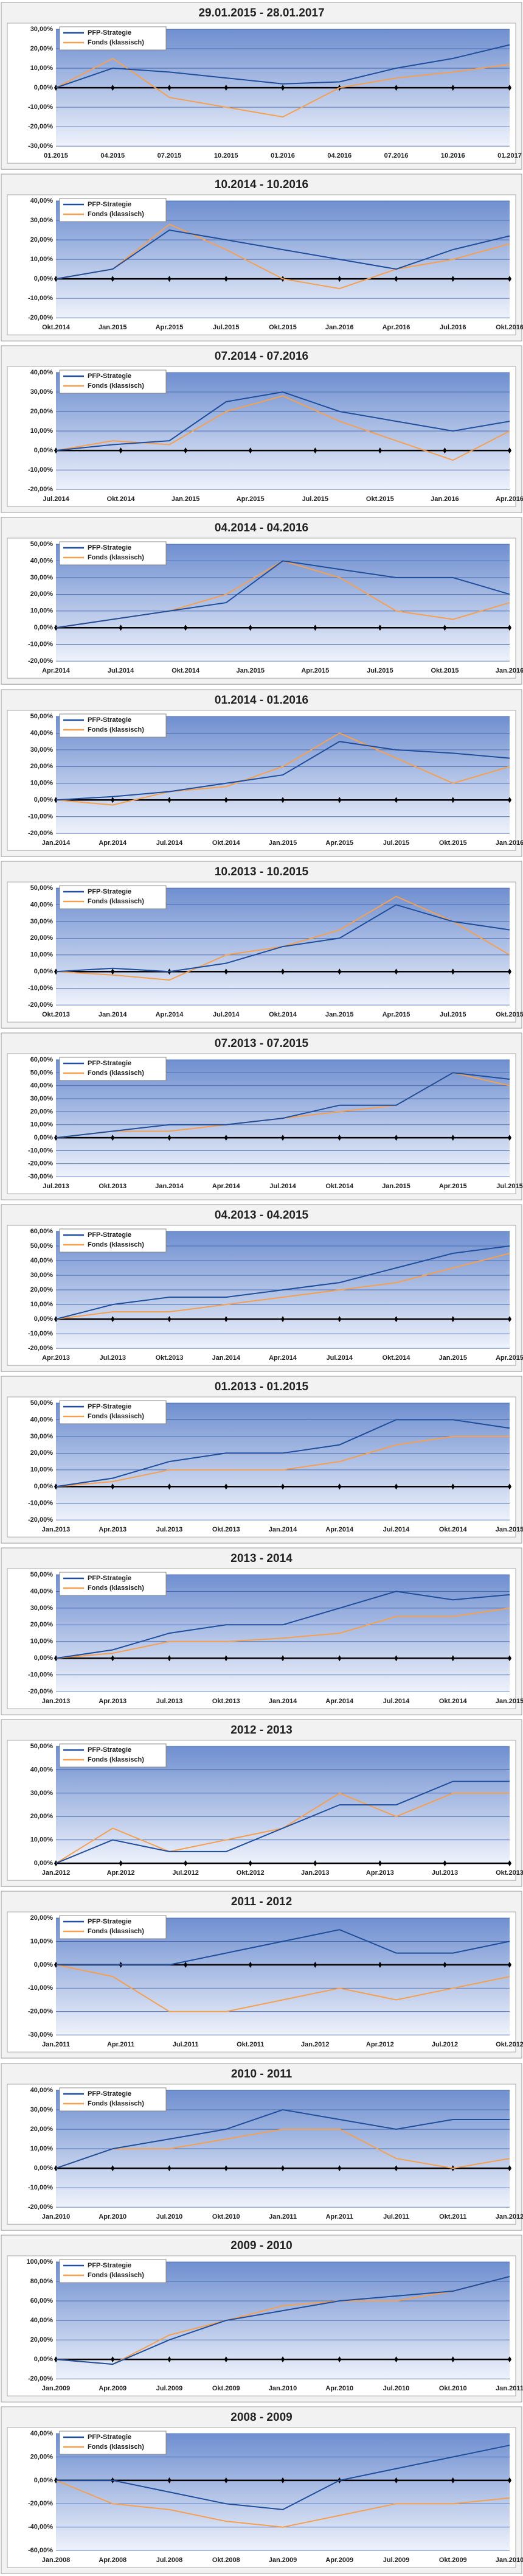 The image size is (523, 2576). Describe the element at coordinates (261, 1558) in the screenshot. I see `chart-title: 2013 - 2014` at that location.